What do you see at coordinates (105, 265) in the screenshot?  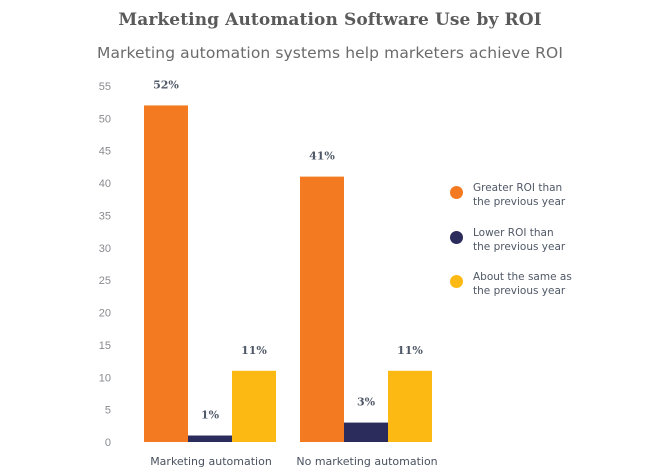 I see `y-axis-ticks: 0 5 10 15 20 25 30 35 40 45 50 55` at bounding box center [105, 265].